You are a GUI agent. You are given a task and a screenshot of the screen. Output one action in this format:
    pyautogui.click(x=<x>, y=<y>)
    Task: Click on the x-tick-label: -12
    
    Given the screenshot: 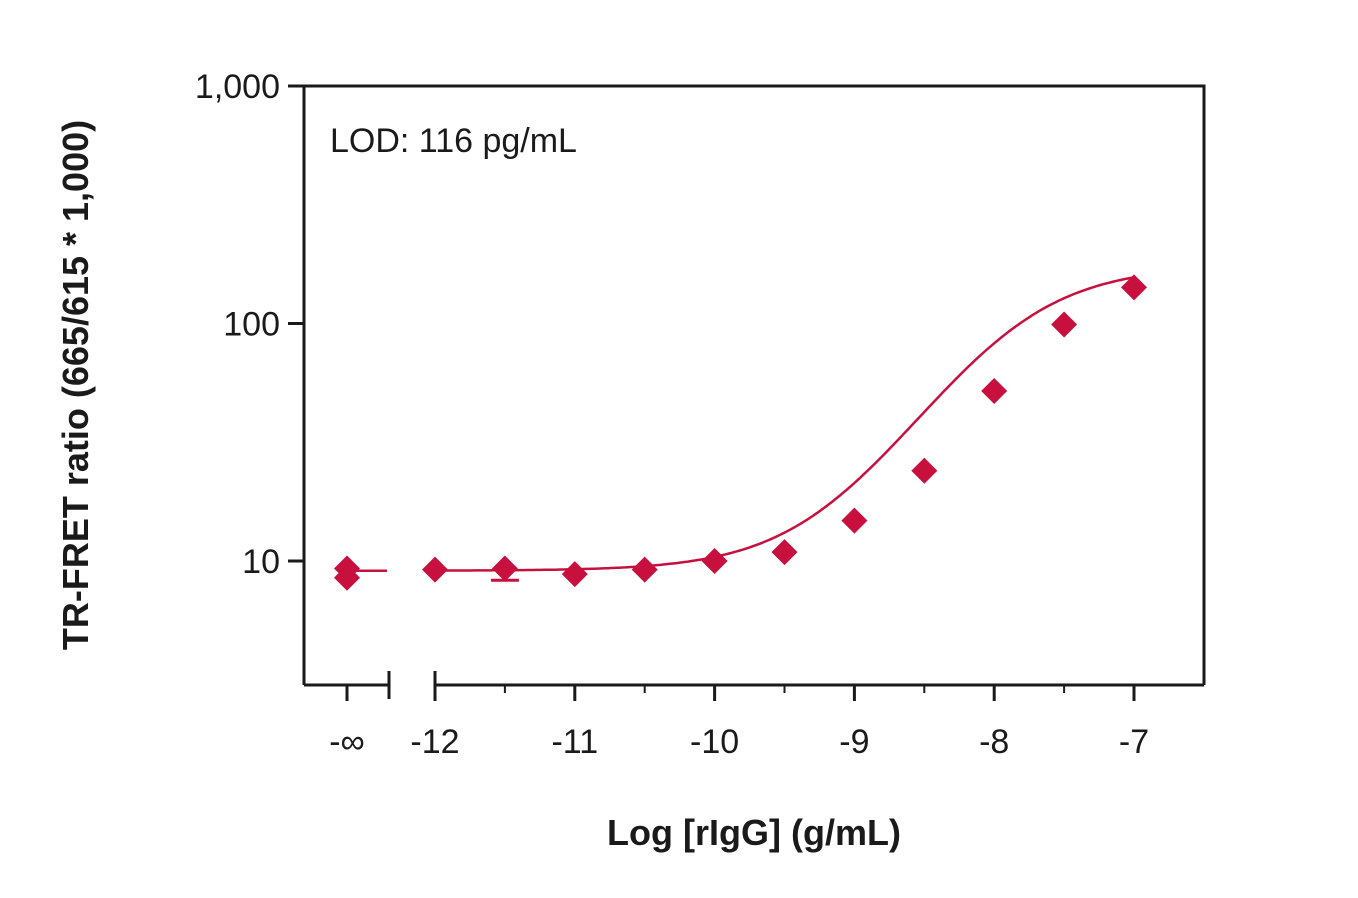 What is the action you would take?
    pyautogui.click(x=434, y=742)
    